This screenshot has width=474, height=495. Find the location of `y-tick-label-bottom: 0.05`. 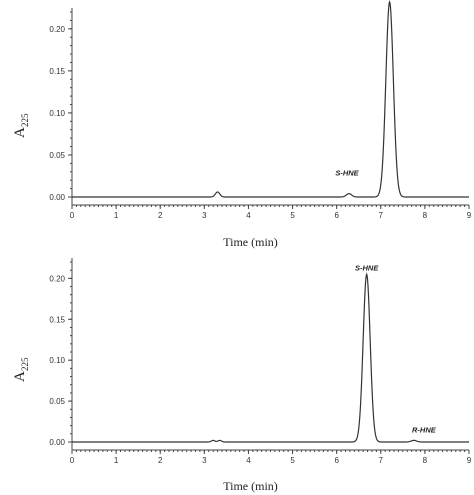

y-tick-label-bottom: 0.05 is located at coordinates (57, 401).